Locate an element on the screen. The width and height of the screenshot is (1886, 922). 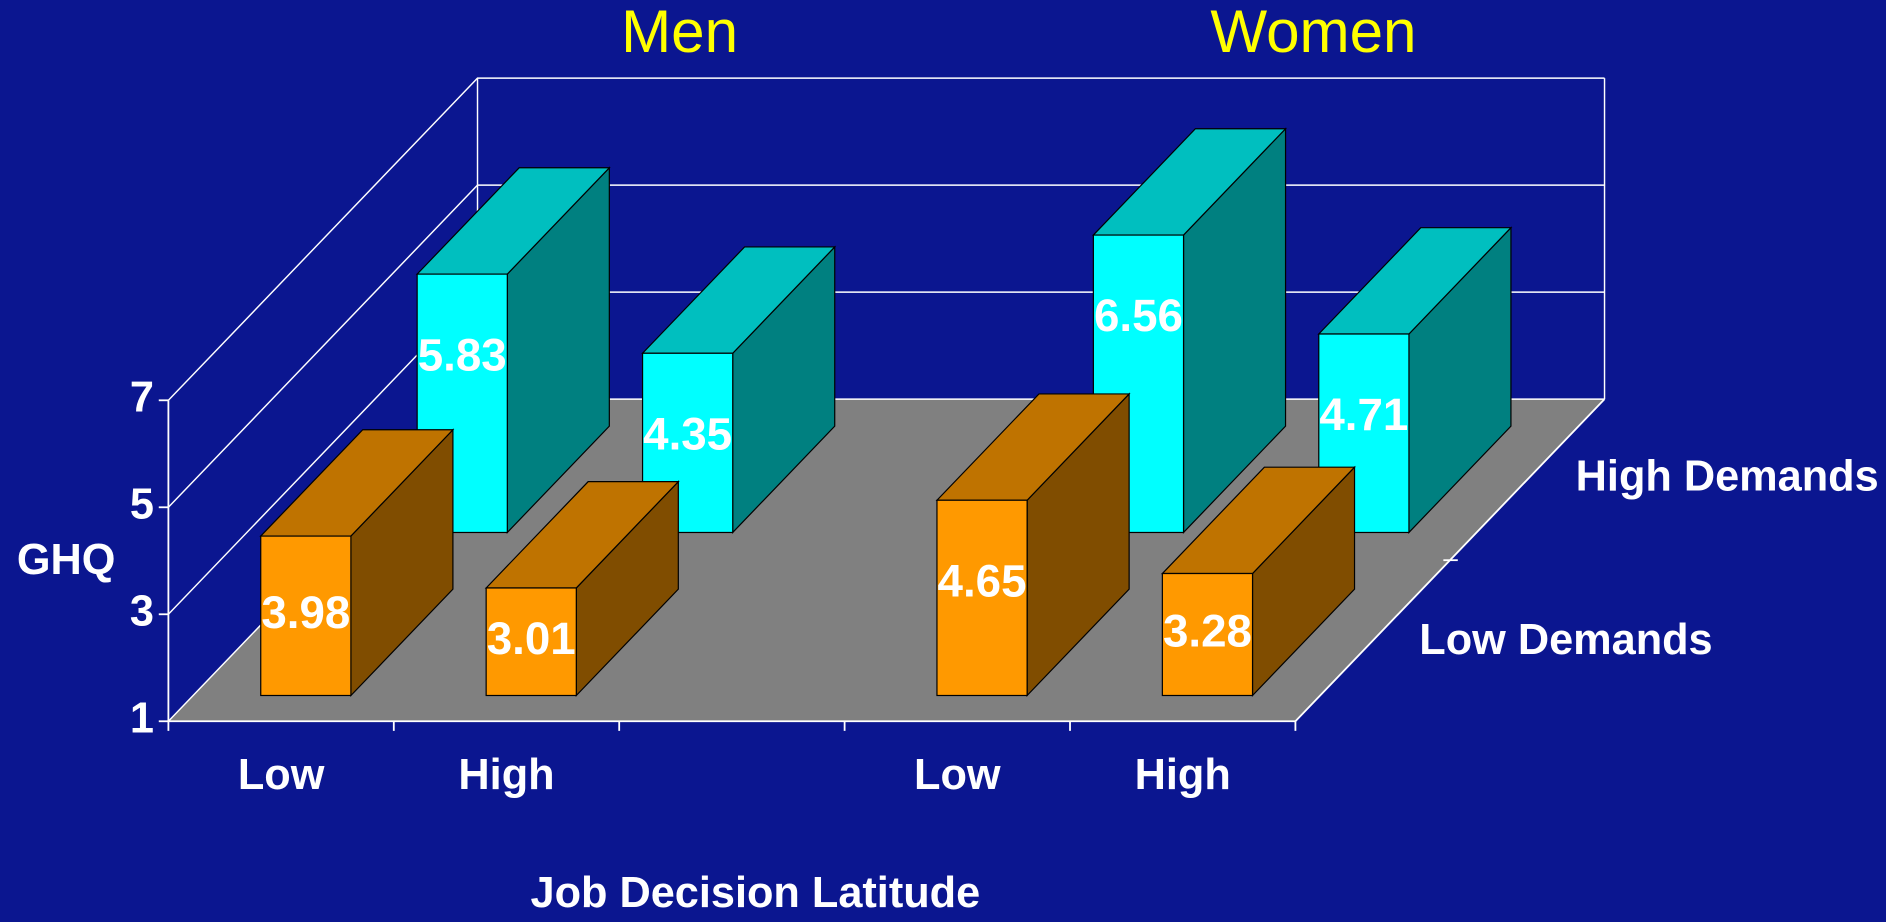
legend-label: Low Demands is located at coordinates (1565, 640).